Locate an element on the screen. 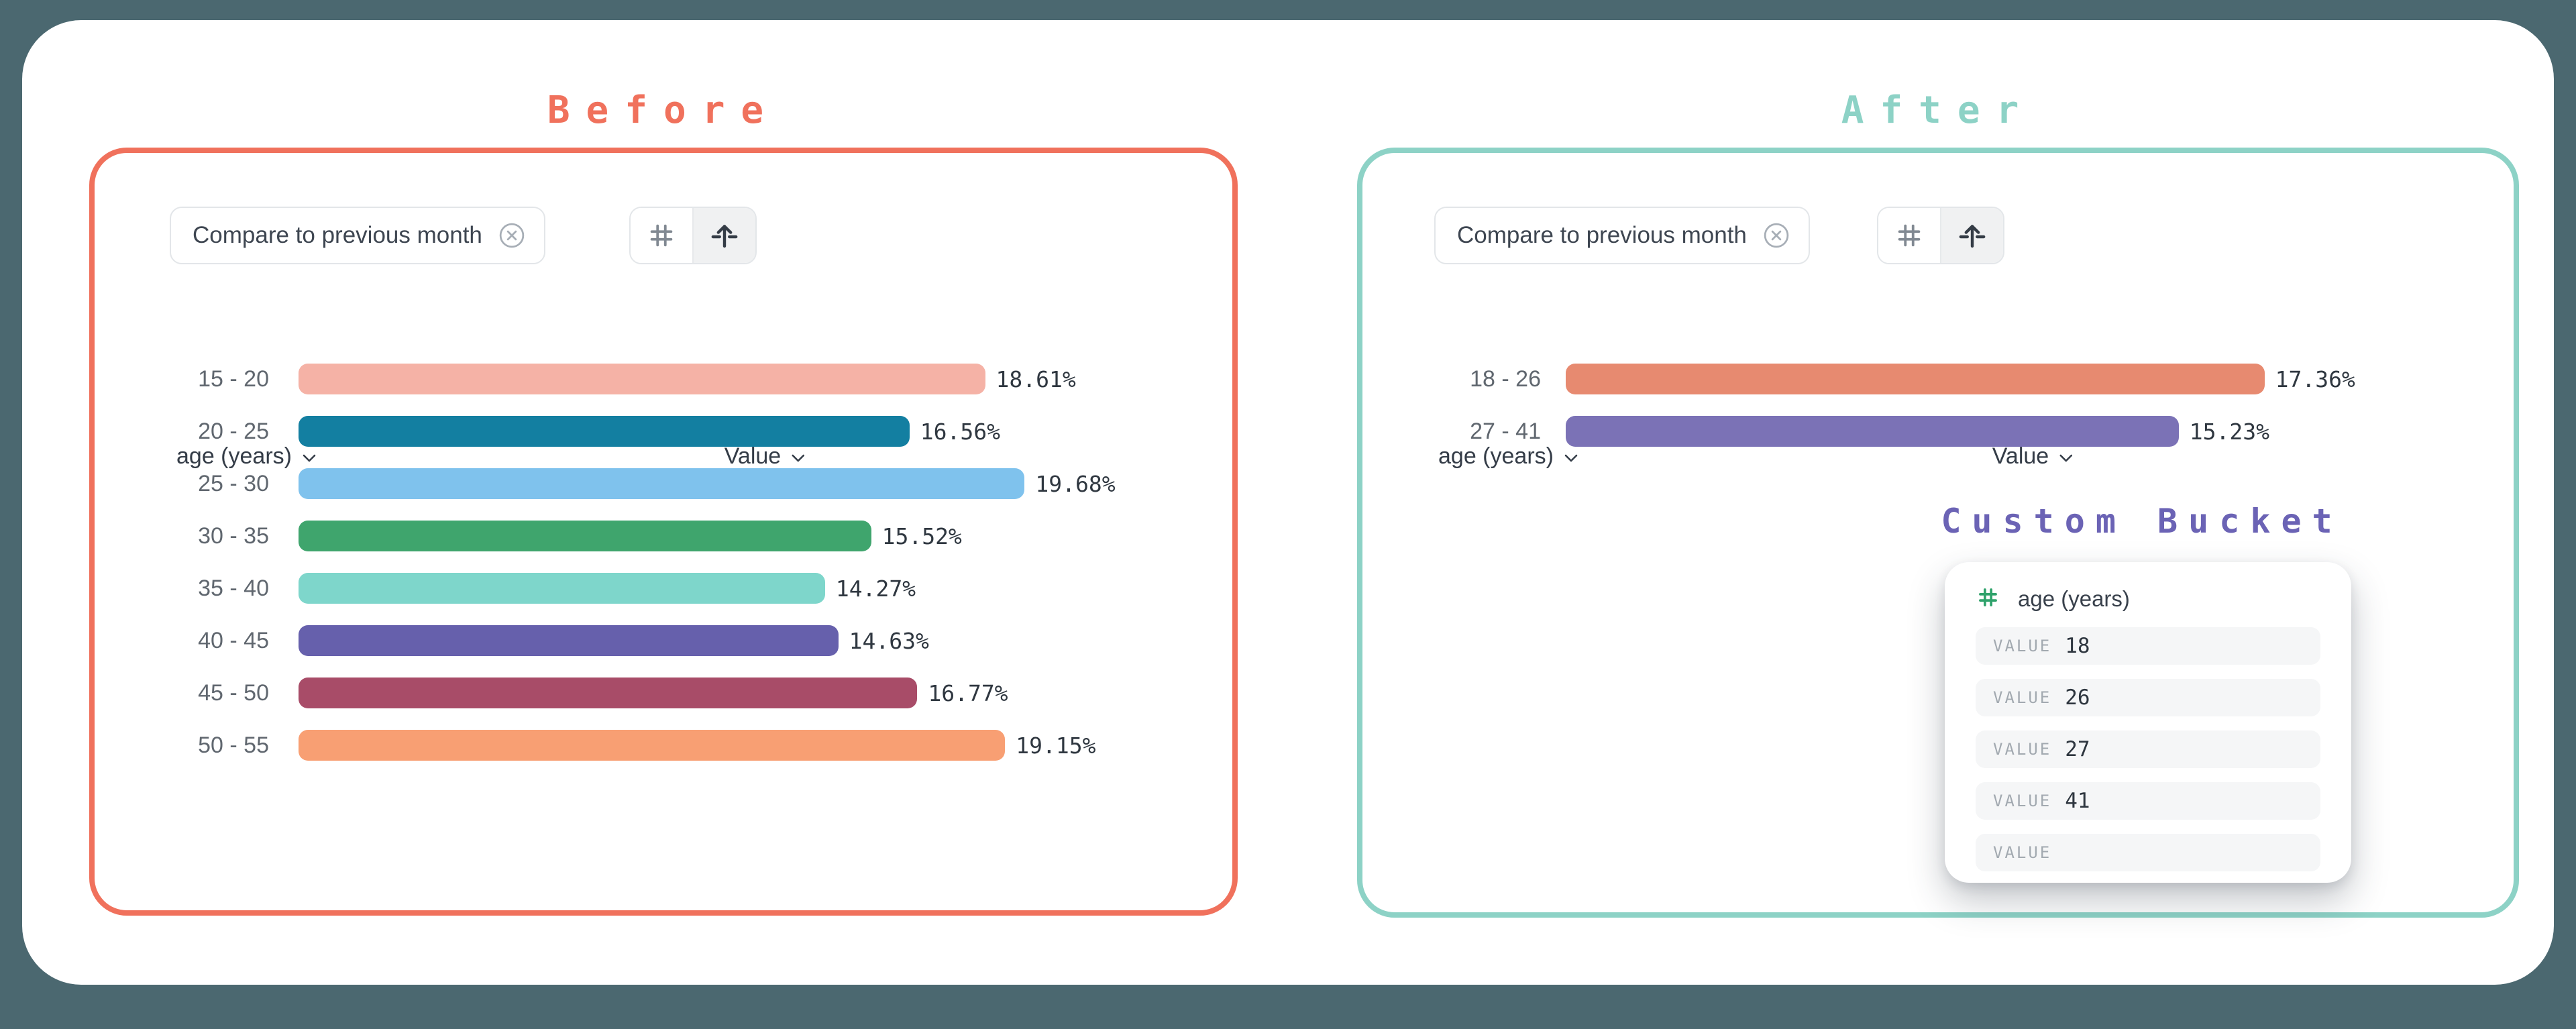 This screenshot has height=1029, width=2576. before-value-header: Value is located at coordinates (765, 456).